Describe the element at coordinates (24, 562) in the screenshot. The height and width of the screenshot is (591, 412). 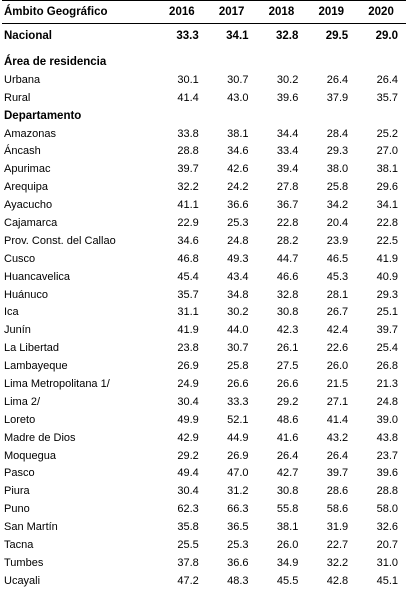
I see `row-label: Tumbes` at that location.